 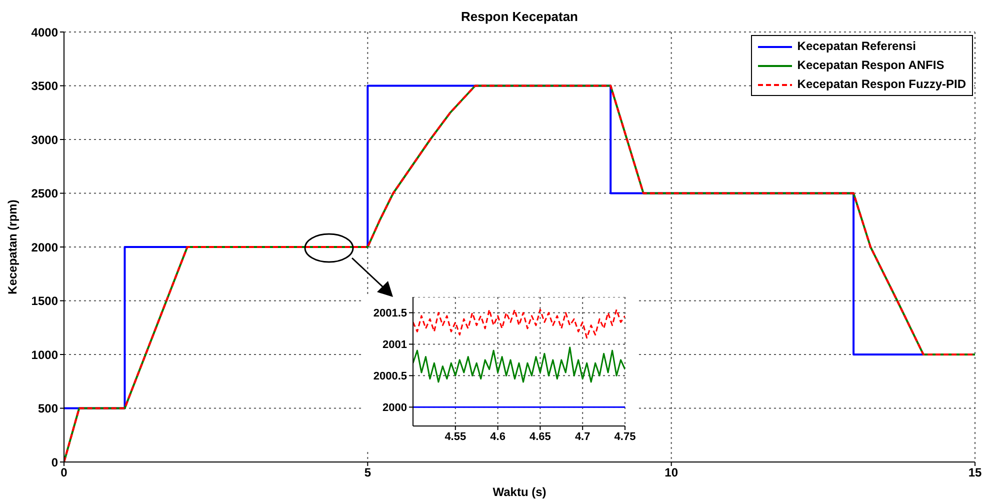 What do you see at coordinates (368, 473) in the screenshot?
I see `x-tick-label: 5` at bounding box center [368, 473].